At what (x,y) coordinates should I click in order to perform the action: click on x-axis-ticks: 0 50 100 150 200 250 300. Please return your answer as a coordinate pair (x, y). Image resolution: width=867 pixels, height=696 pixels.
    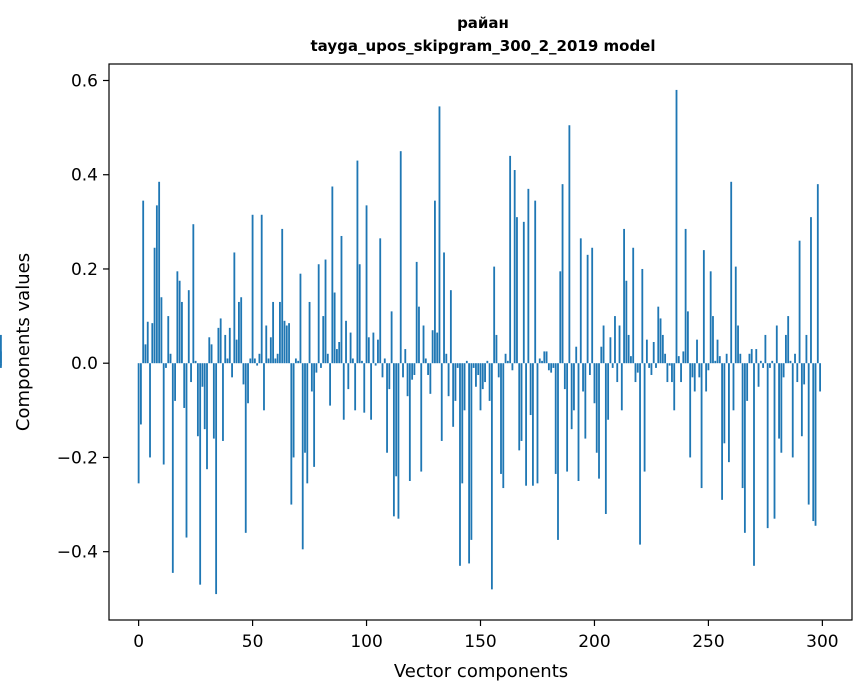
    Looking at the image, I should click on (486, 636).